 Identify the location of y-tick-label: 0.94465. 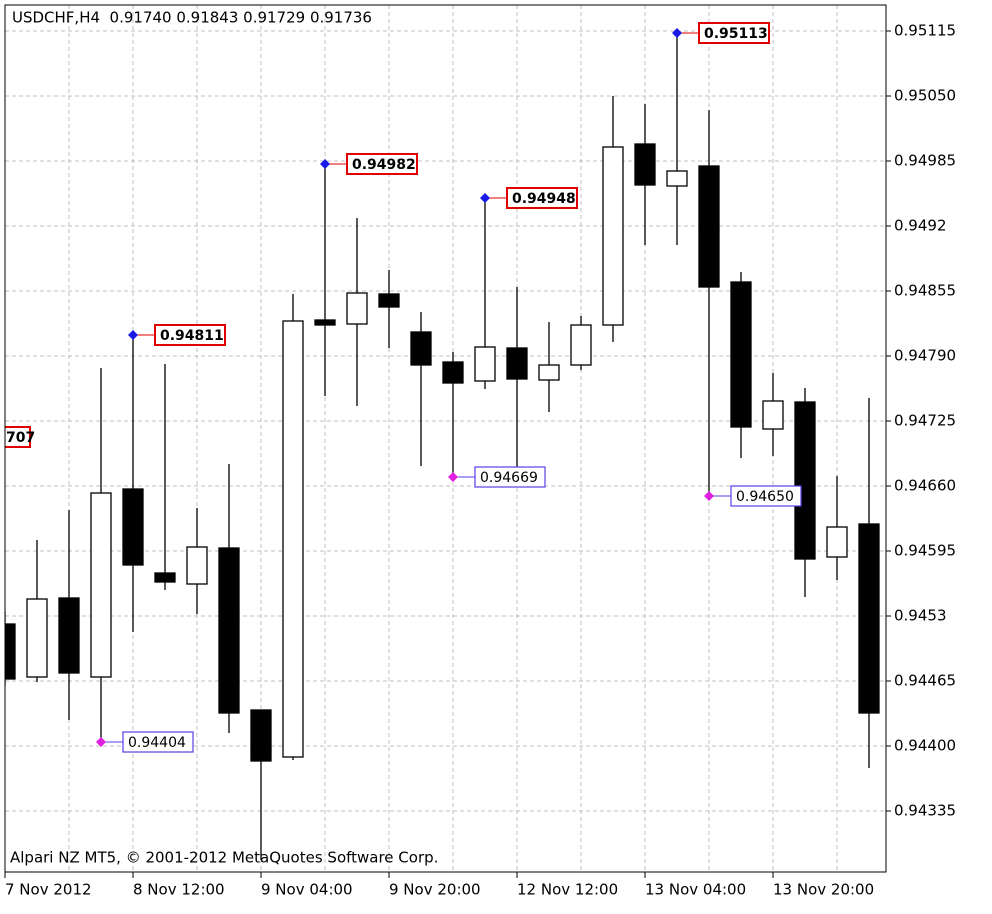
(925, 681).